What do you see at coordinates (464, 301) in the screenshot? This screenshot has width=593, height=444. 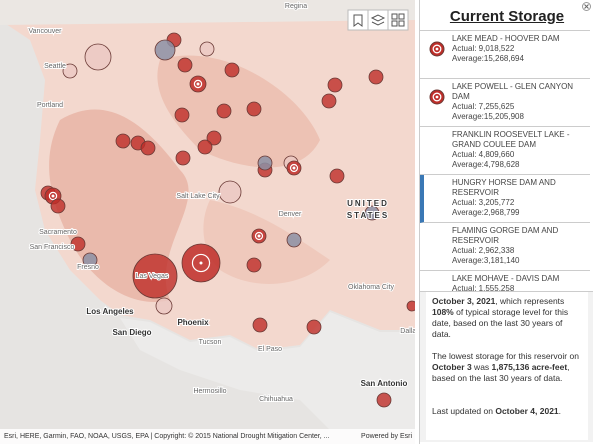 I see `bold-text: October 3, 2021` at bounding box center [464, 301].